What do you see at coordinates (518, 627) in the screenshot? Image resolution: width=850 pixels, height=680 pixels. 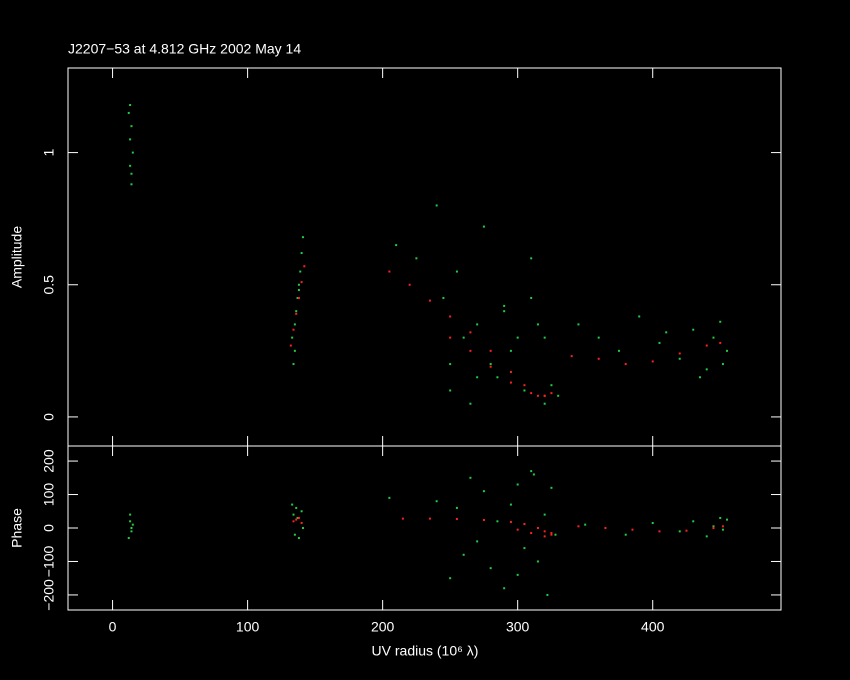 I see `x-tick-label: 300` at bounding box center [518, 627].